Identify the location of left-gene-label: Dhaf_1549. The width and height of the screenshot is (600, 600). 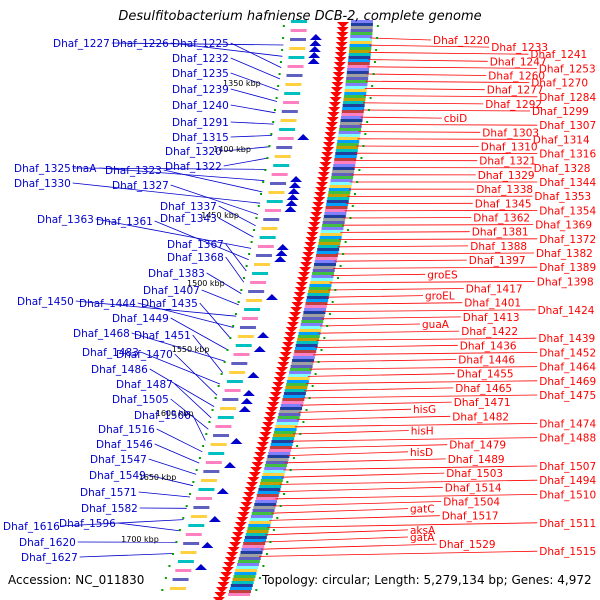
(117, 476).